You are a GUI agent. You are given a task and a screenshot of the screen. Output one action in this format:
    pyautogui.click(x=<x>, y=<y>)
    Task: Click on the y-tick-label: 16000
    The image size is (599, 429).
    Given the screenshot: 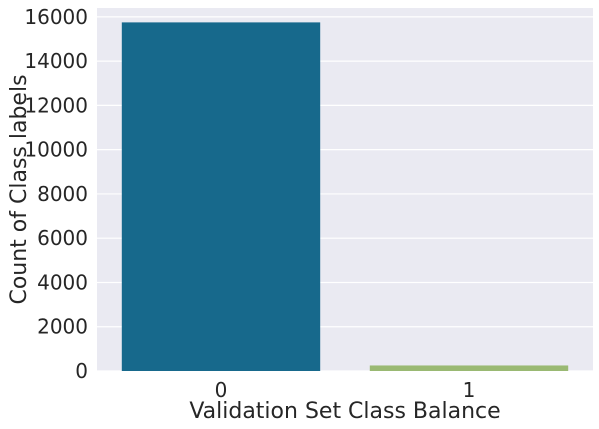 What is the action you would take?
    pyautogui.click(x=56, y=17)
    